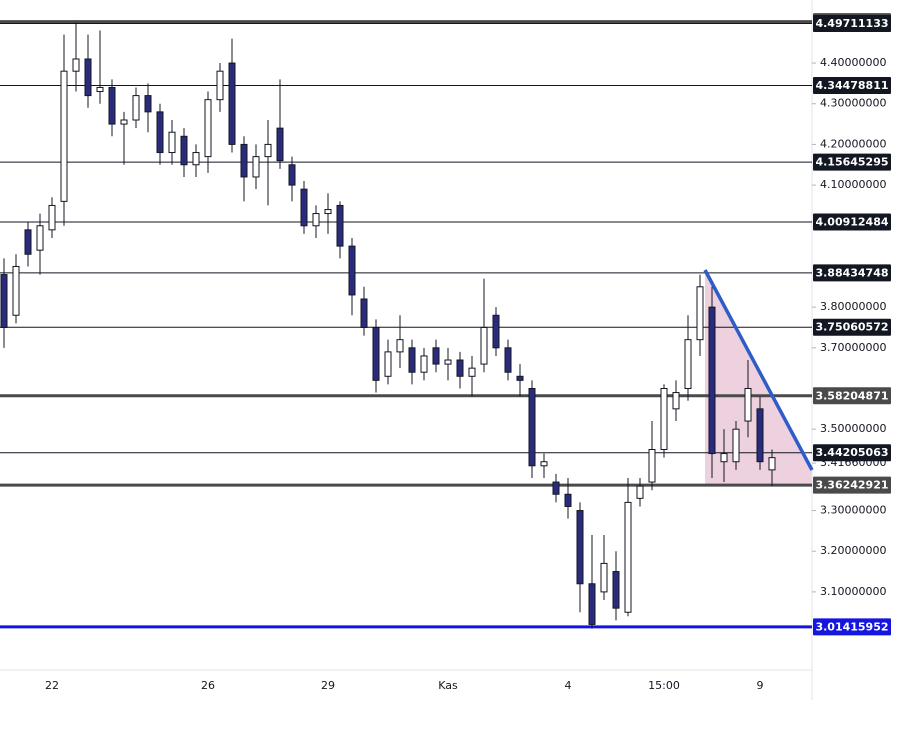 The image size is (898, 729). I want to click on y-tick-label: 4.20000000, so click(853, 143).